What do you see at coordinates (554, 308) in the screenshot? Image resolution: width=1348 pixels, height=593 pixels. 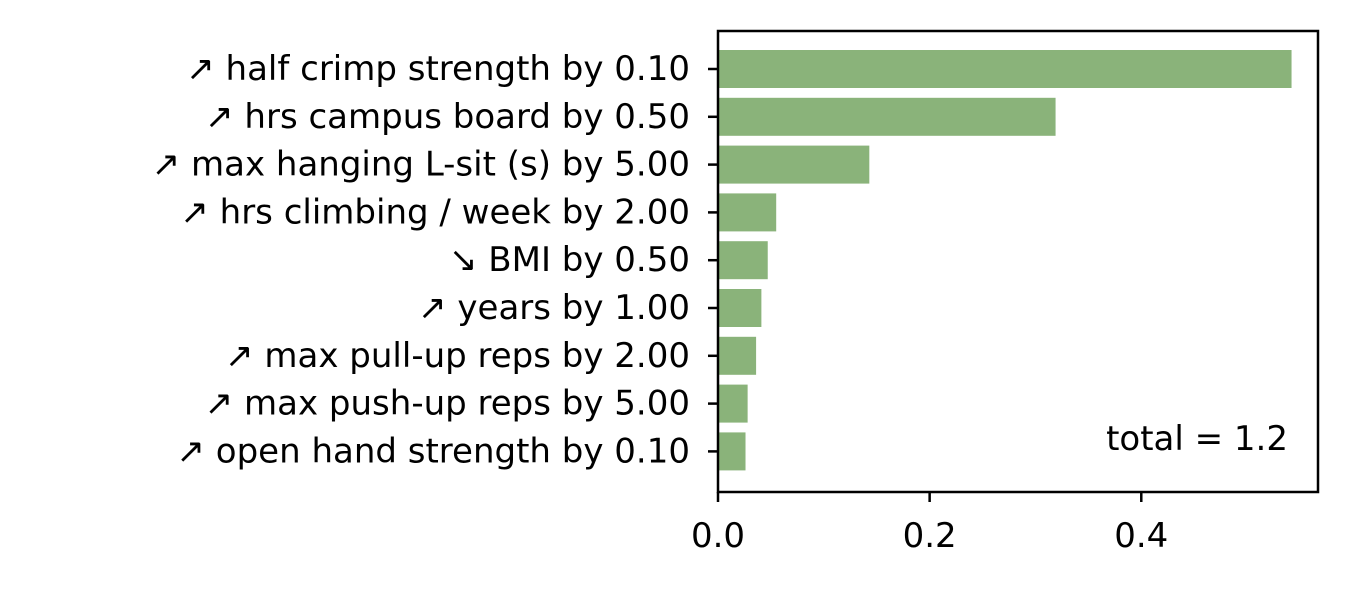 I see `category-label: ↗ years by 1.00` at bounding box center [554, 308].